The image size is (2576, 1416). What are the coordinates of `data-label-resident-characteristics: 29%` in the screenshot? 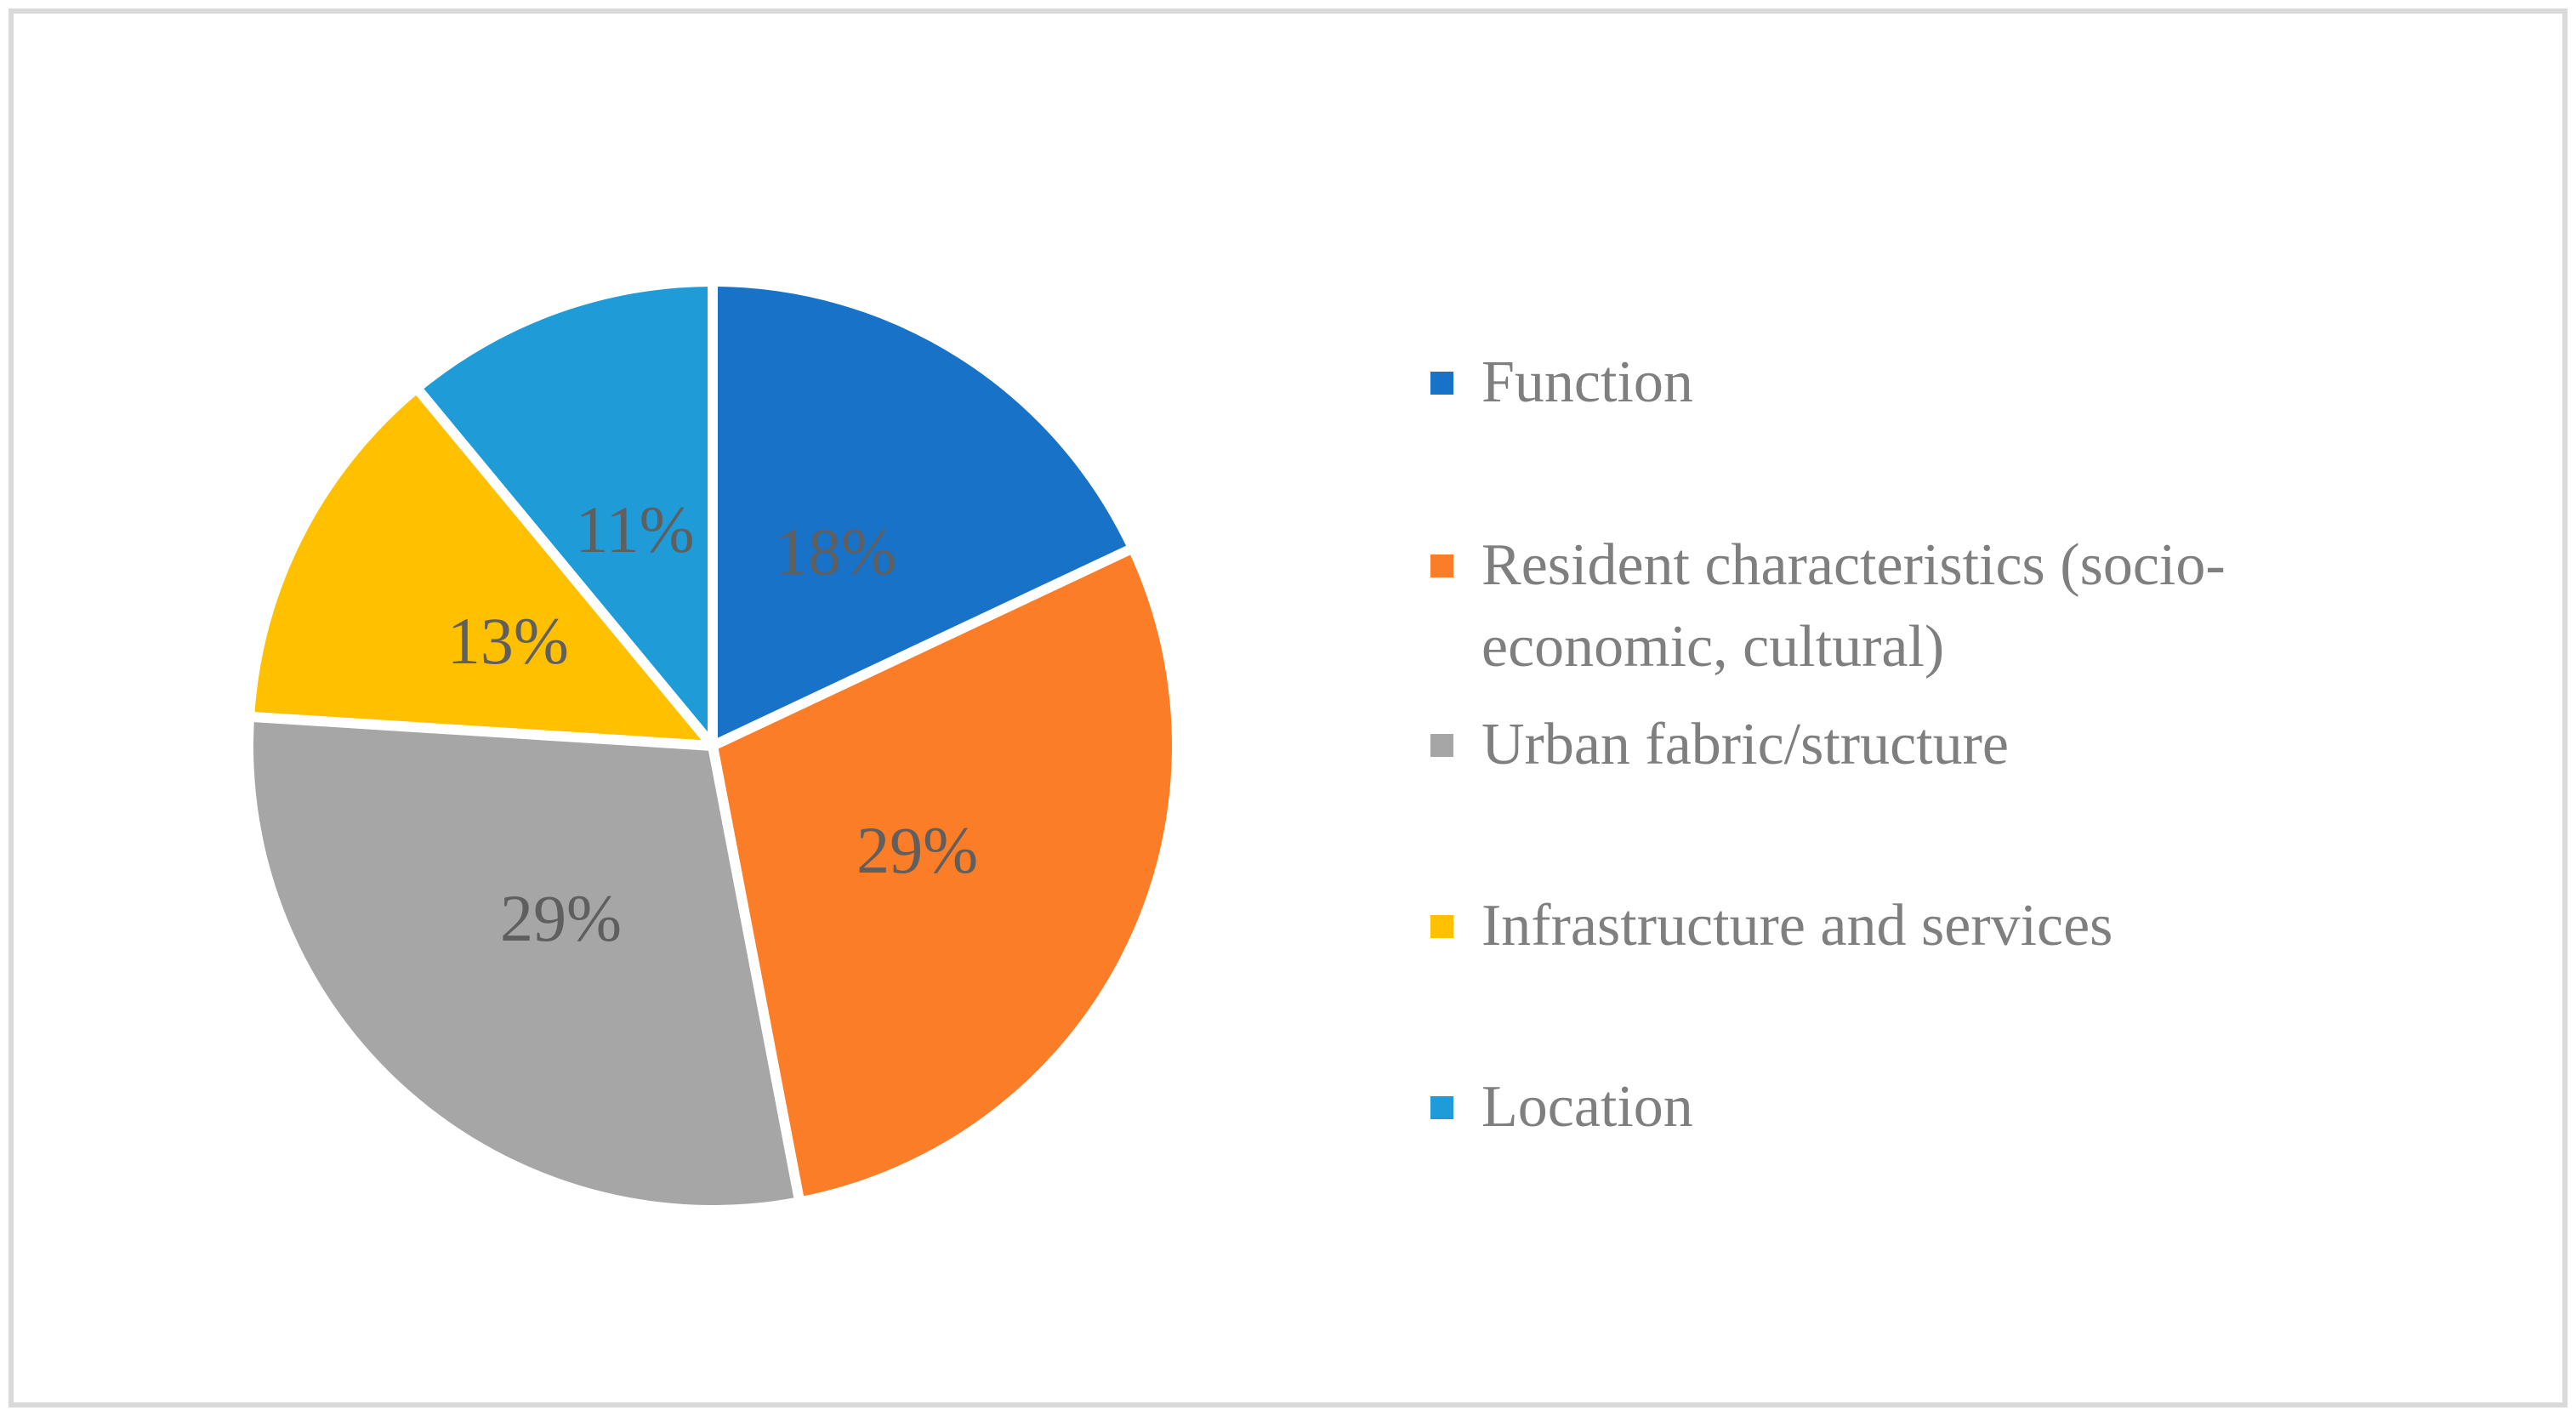 It's located at (917, 849).